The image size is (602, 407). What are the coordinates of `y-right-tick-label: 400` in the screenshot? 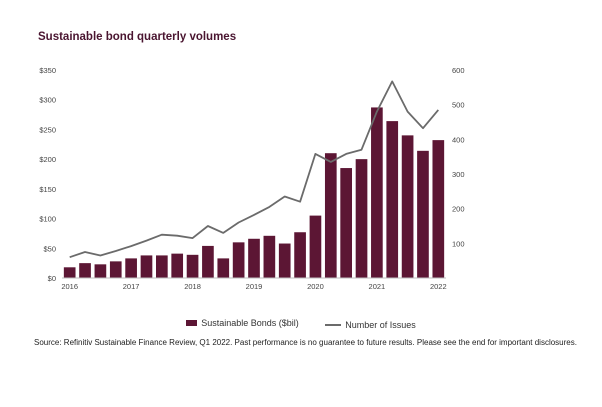 It's located at (458, 139).